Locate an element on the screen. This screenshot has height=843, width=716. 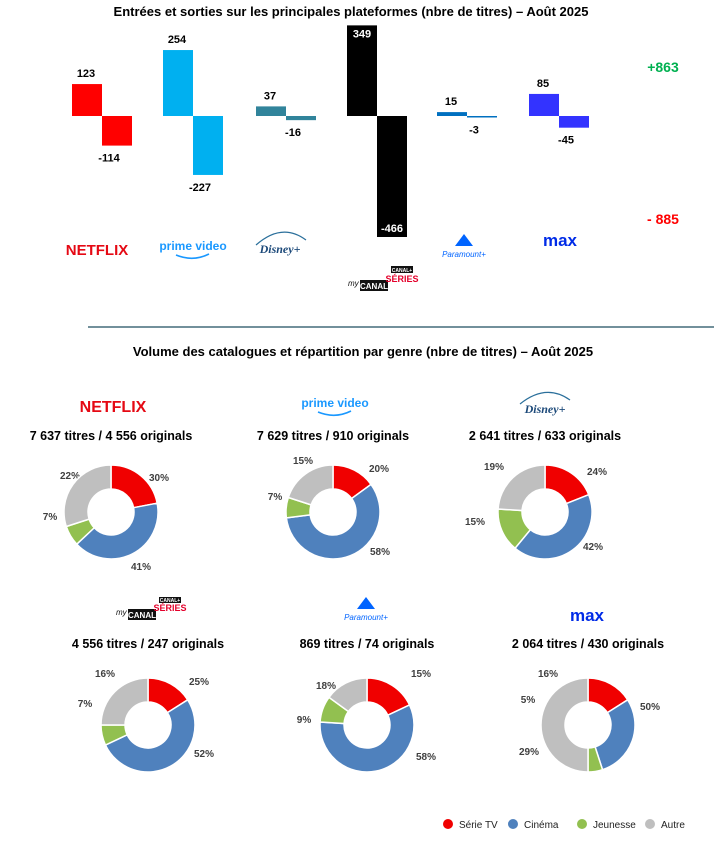
logo-max-text-2: max is located at coordinates (587, 615).